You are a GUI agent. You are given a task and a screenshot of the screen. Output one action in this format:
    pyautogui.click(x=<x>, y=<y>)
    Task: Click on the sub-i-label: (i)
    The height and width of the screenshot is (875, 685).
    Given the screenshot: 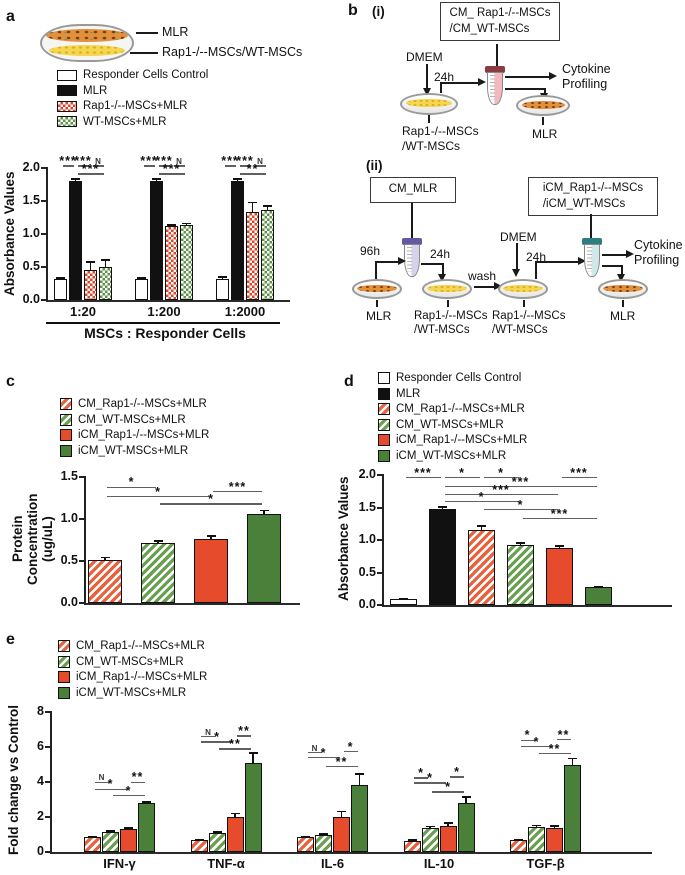 What is the action you would take?
    pyautogui.click(x=378, y=11)
    